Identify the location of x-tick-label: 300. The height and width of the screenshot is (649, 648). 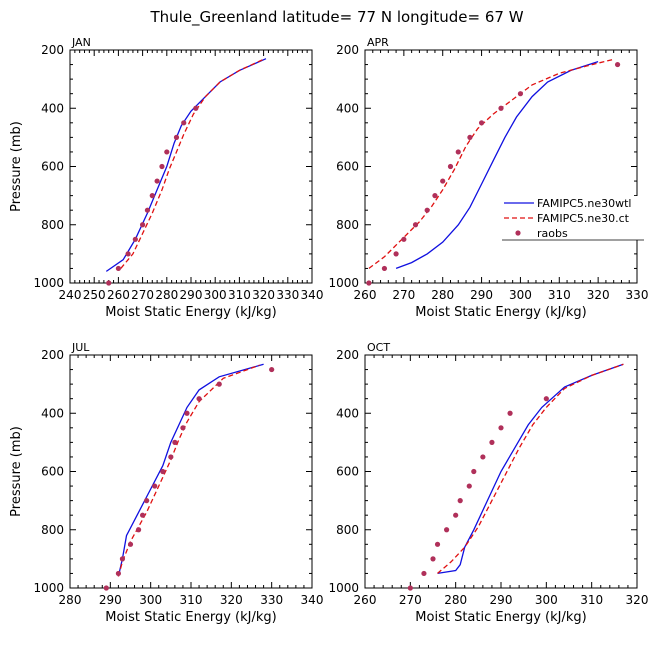
(546, 600).